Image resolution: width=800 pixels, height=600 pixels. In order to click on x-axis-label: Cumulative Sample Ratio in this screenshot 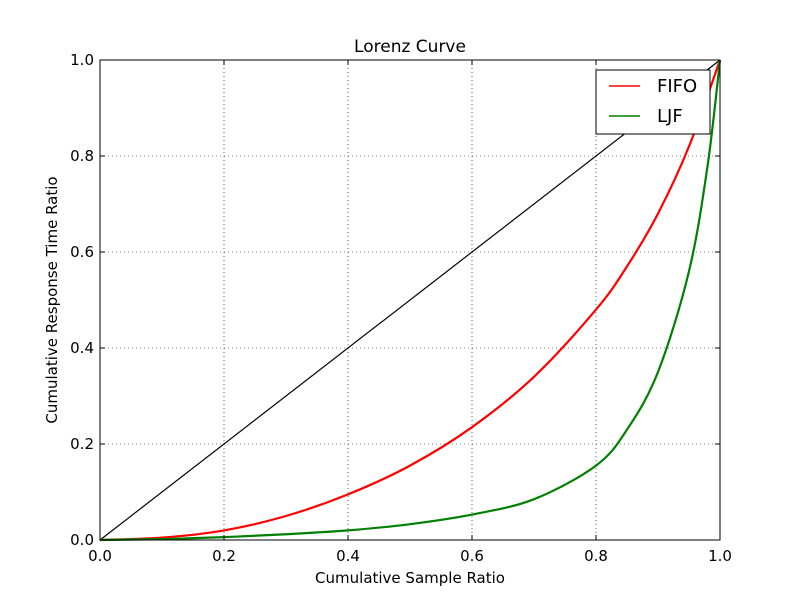, I will do `click(410, 578)`.